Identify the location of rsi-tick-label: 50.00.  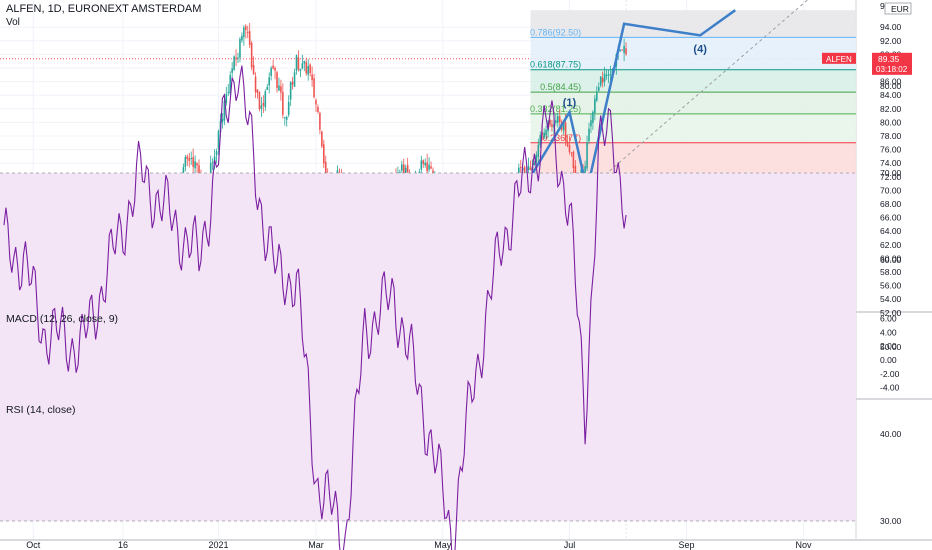
(891, 347).